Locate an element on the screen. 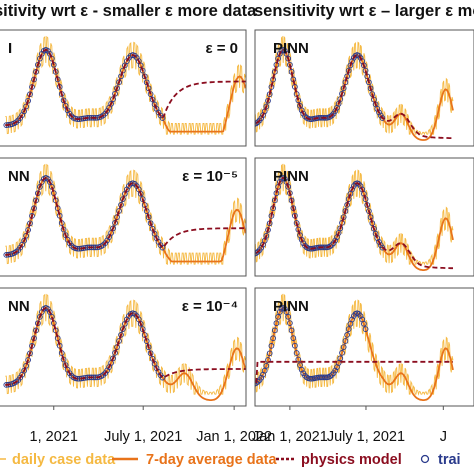  panel-left-mid: NN ε = 10⁻⁵ is located at coordinates (123, 217).